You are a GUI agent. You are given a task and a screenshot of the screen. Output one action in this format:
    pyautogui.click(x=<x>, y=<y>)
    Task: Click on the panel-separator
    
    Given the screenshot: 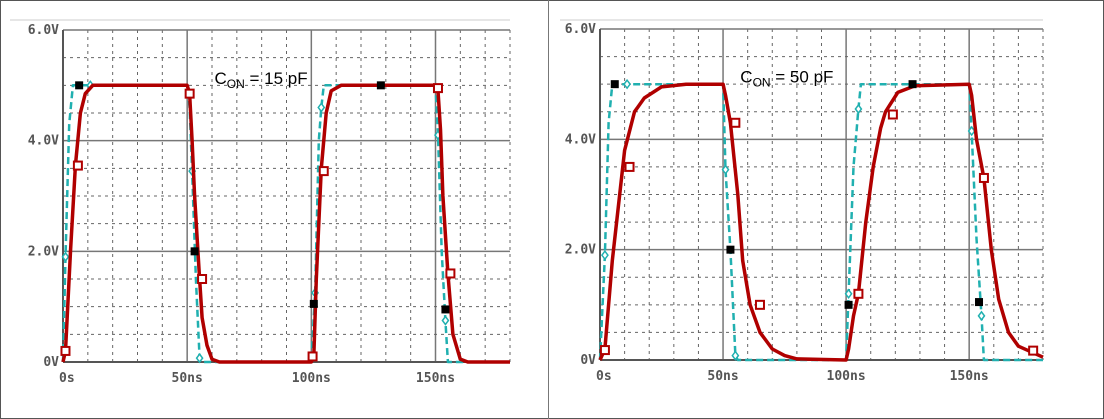 What is the action you would take?
    pyautogui.click(x=548, y=209)
    